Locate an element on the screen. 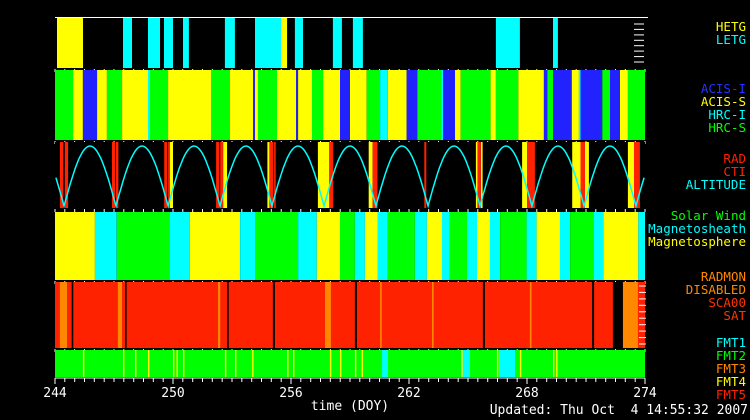  label-sat: SAT is located at coordinates (734, 315).